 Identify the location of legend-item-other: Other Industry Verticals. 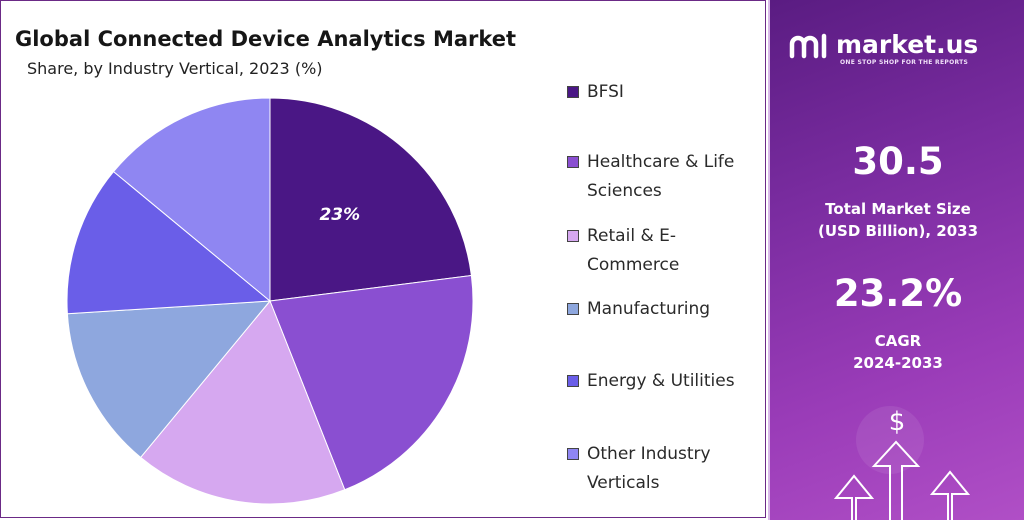
(664, 470).